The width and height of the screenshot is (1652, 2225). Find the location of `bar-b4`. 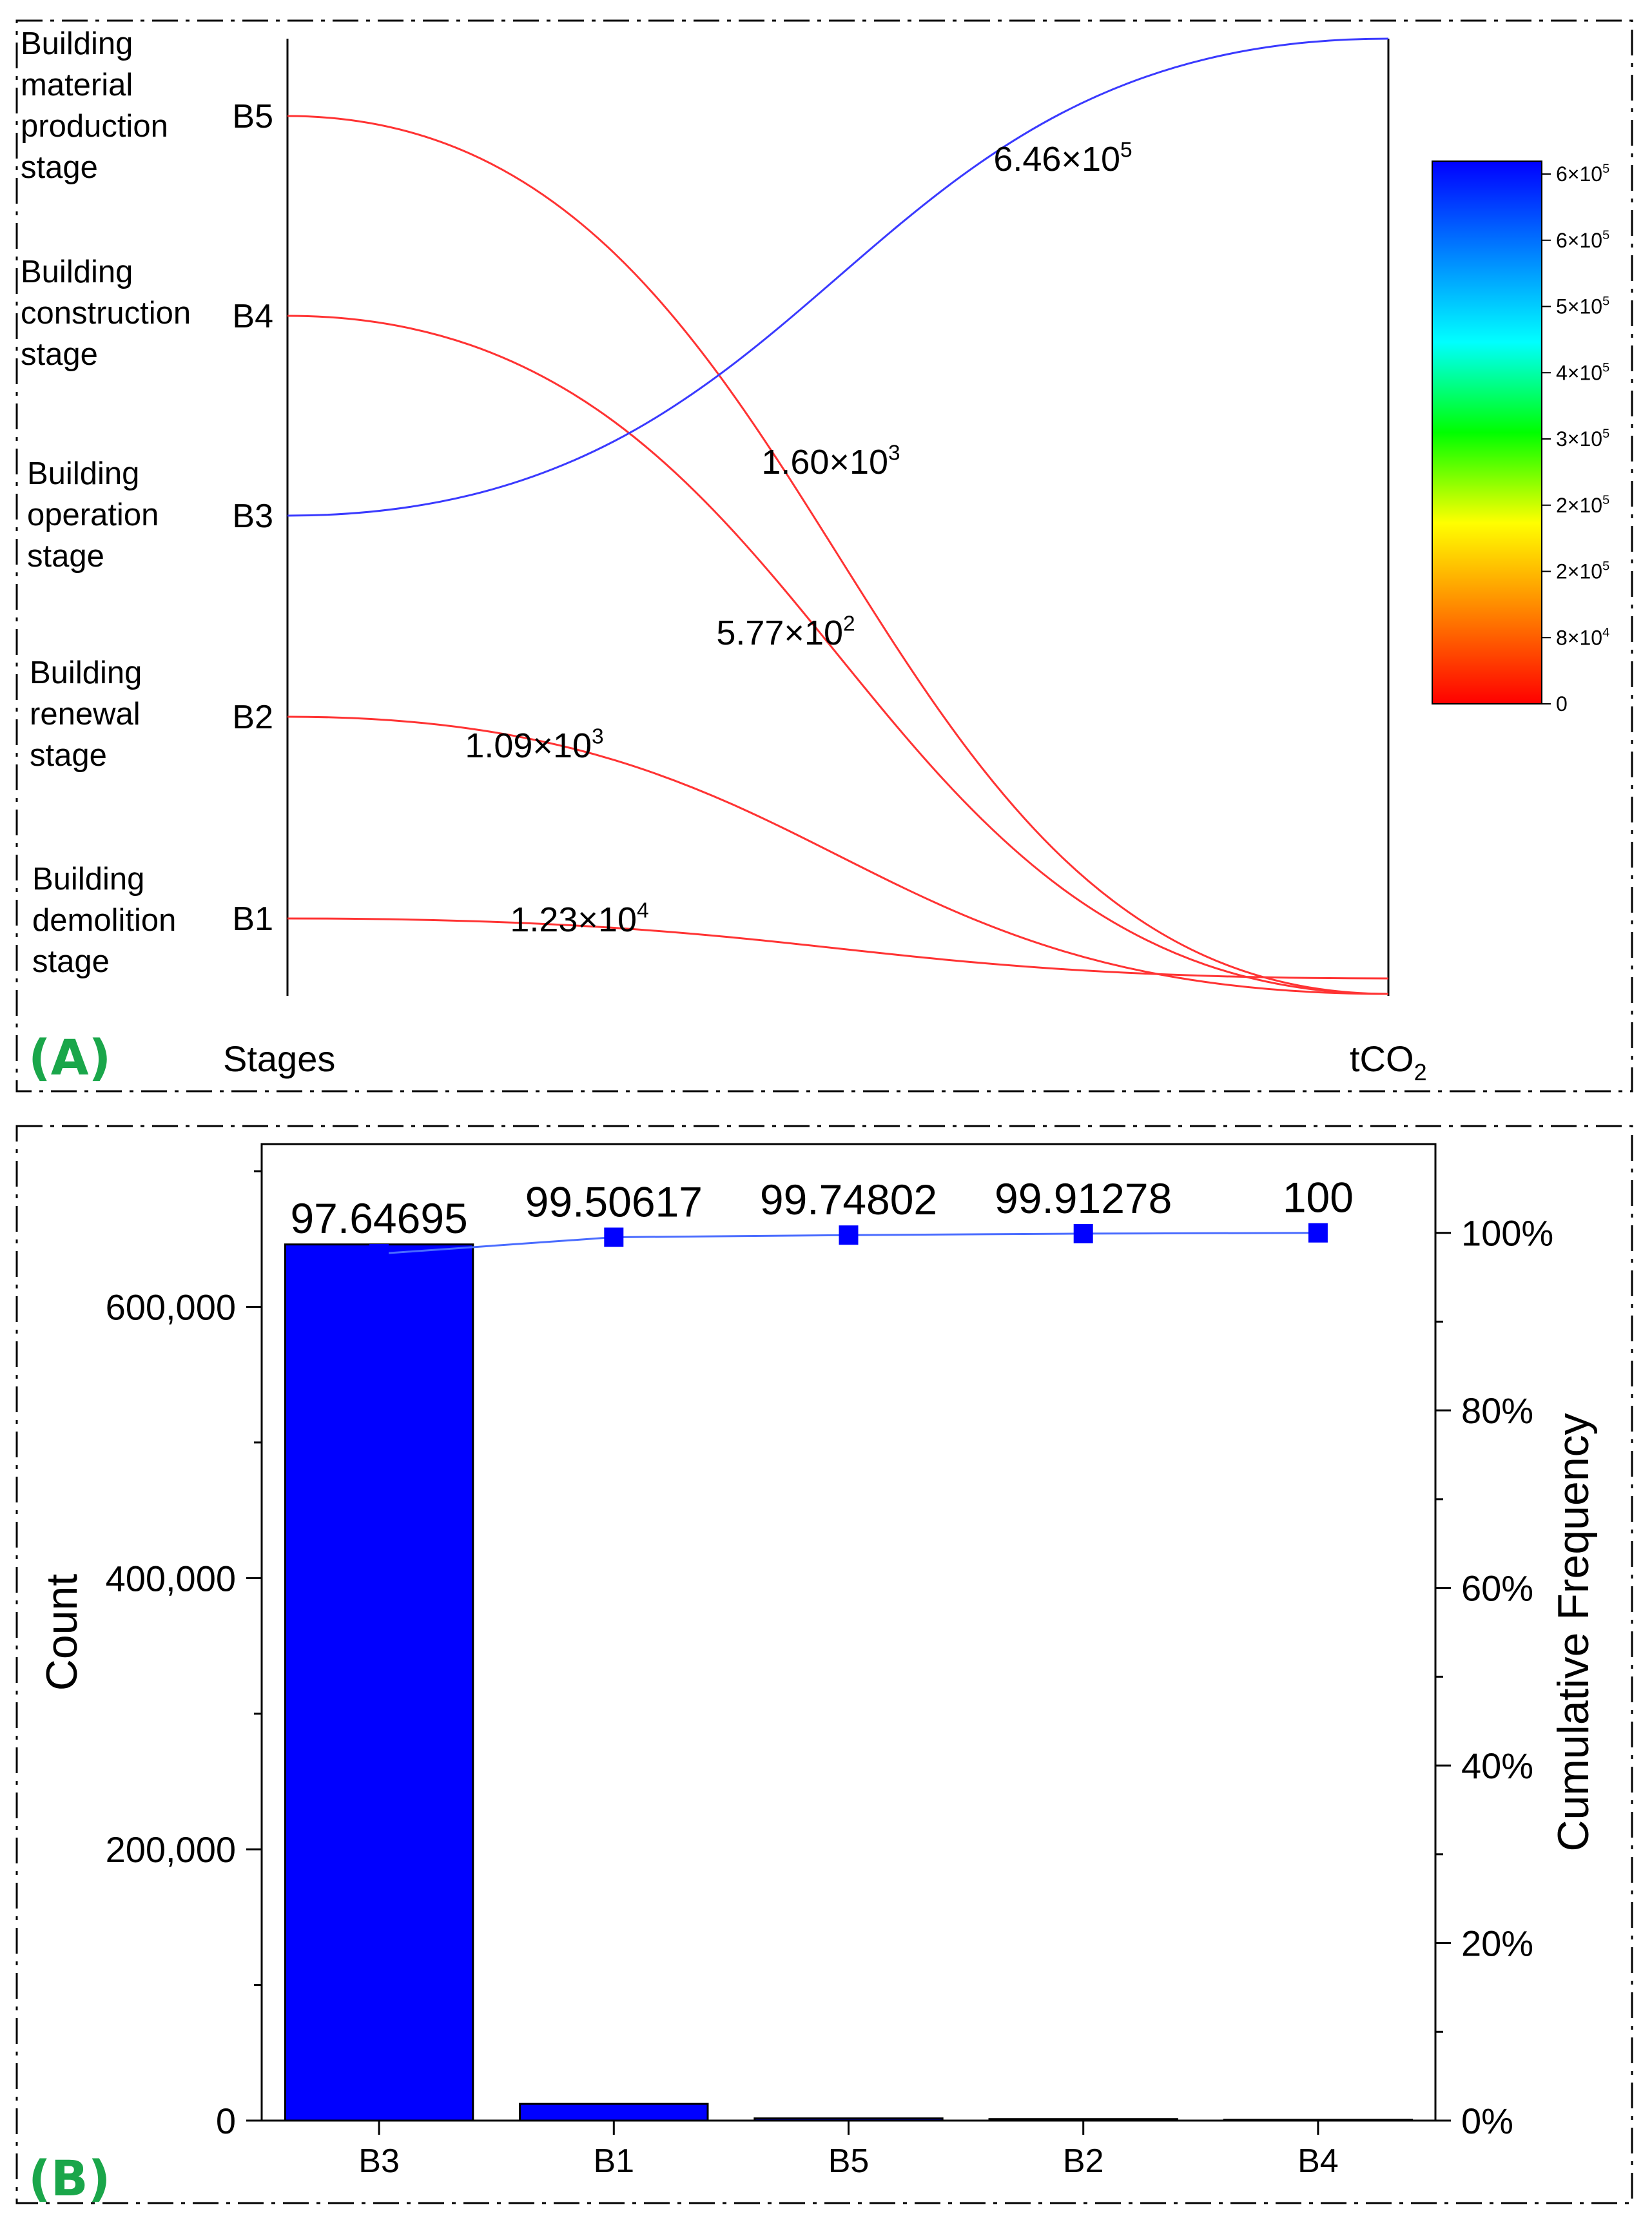

bar-b4 is located at coordinates (1318, 2120).